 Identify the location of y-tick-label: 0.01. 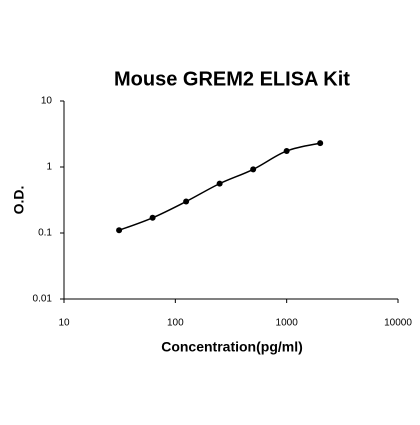
(43, 299).